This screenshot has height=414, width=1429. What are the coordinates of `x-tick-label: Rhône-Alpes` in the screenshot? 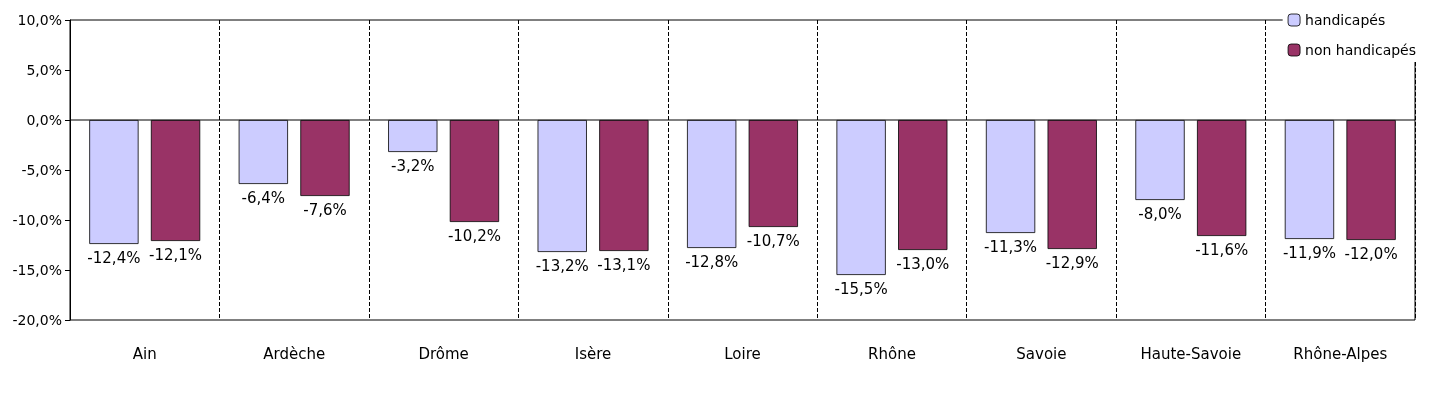 It's located at (1340, 353).